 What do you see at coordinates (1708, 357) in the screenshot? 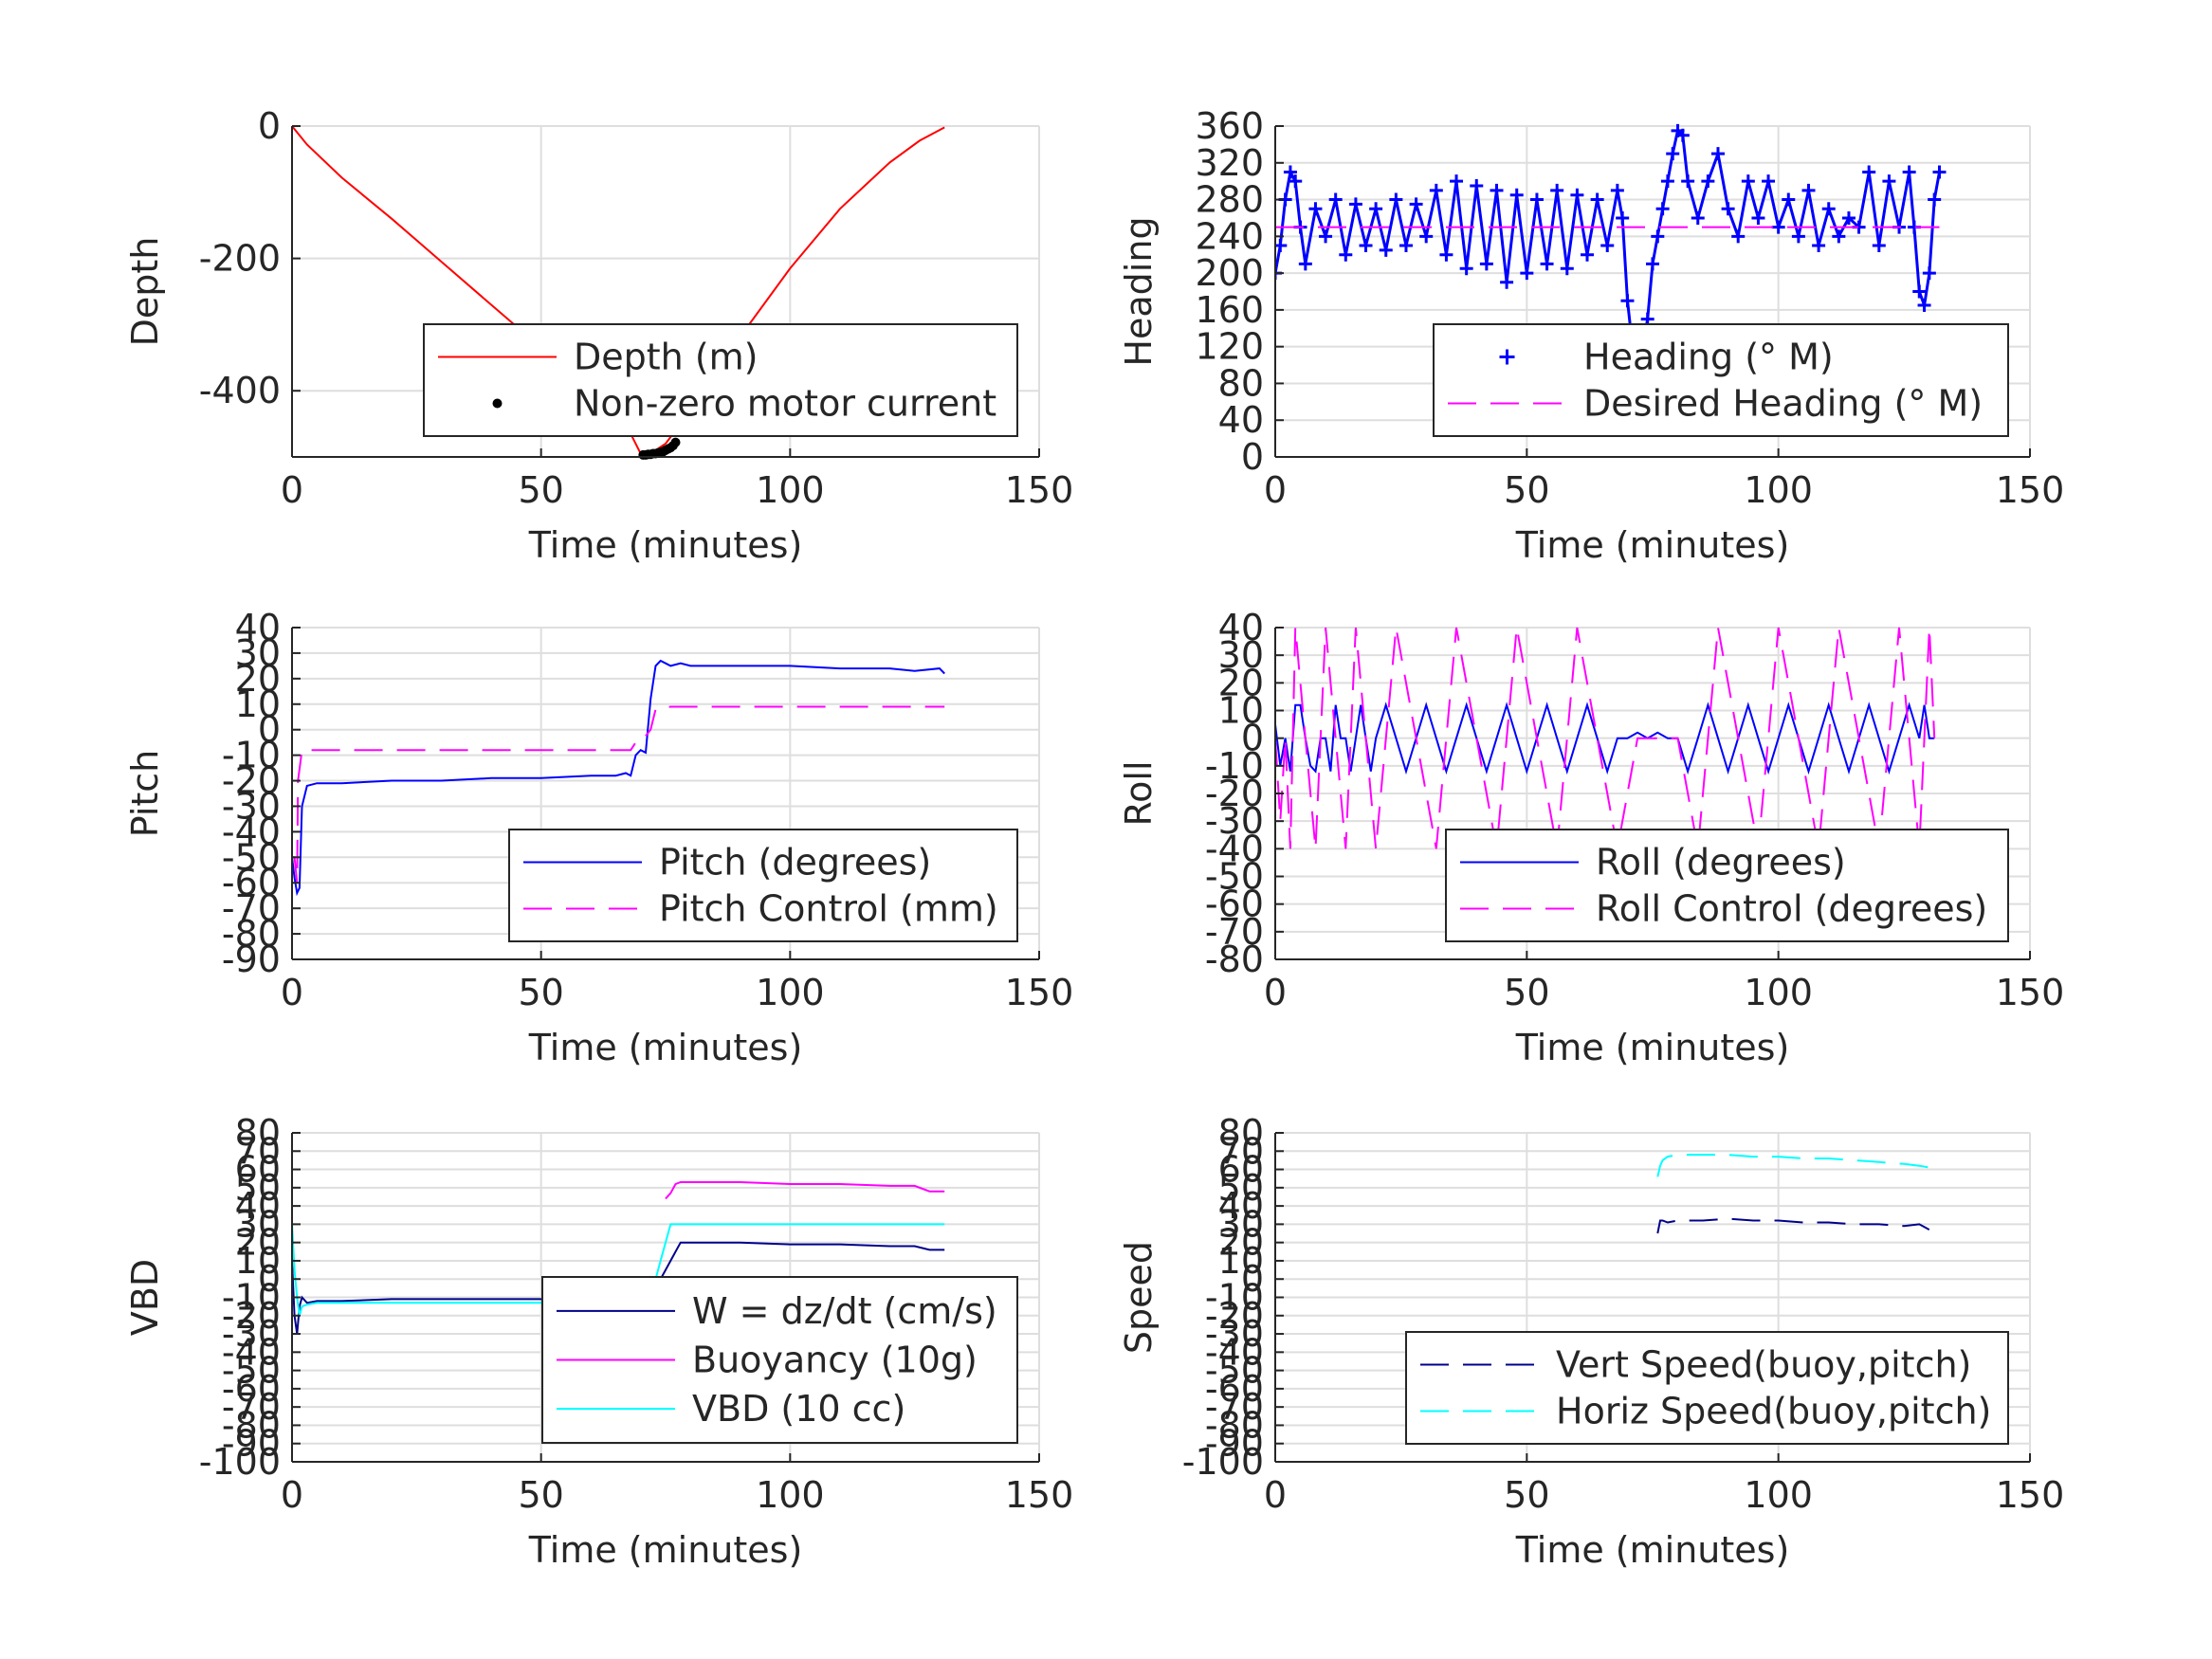
I see `legend-label: Heading (° M)` at bounding box center [1708, 357].